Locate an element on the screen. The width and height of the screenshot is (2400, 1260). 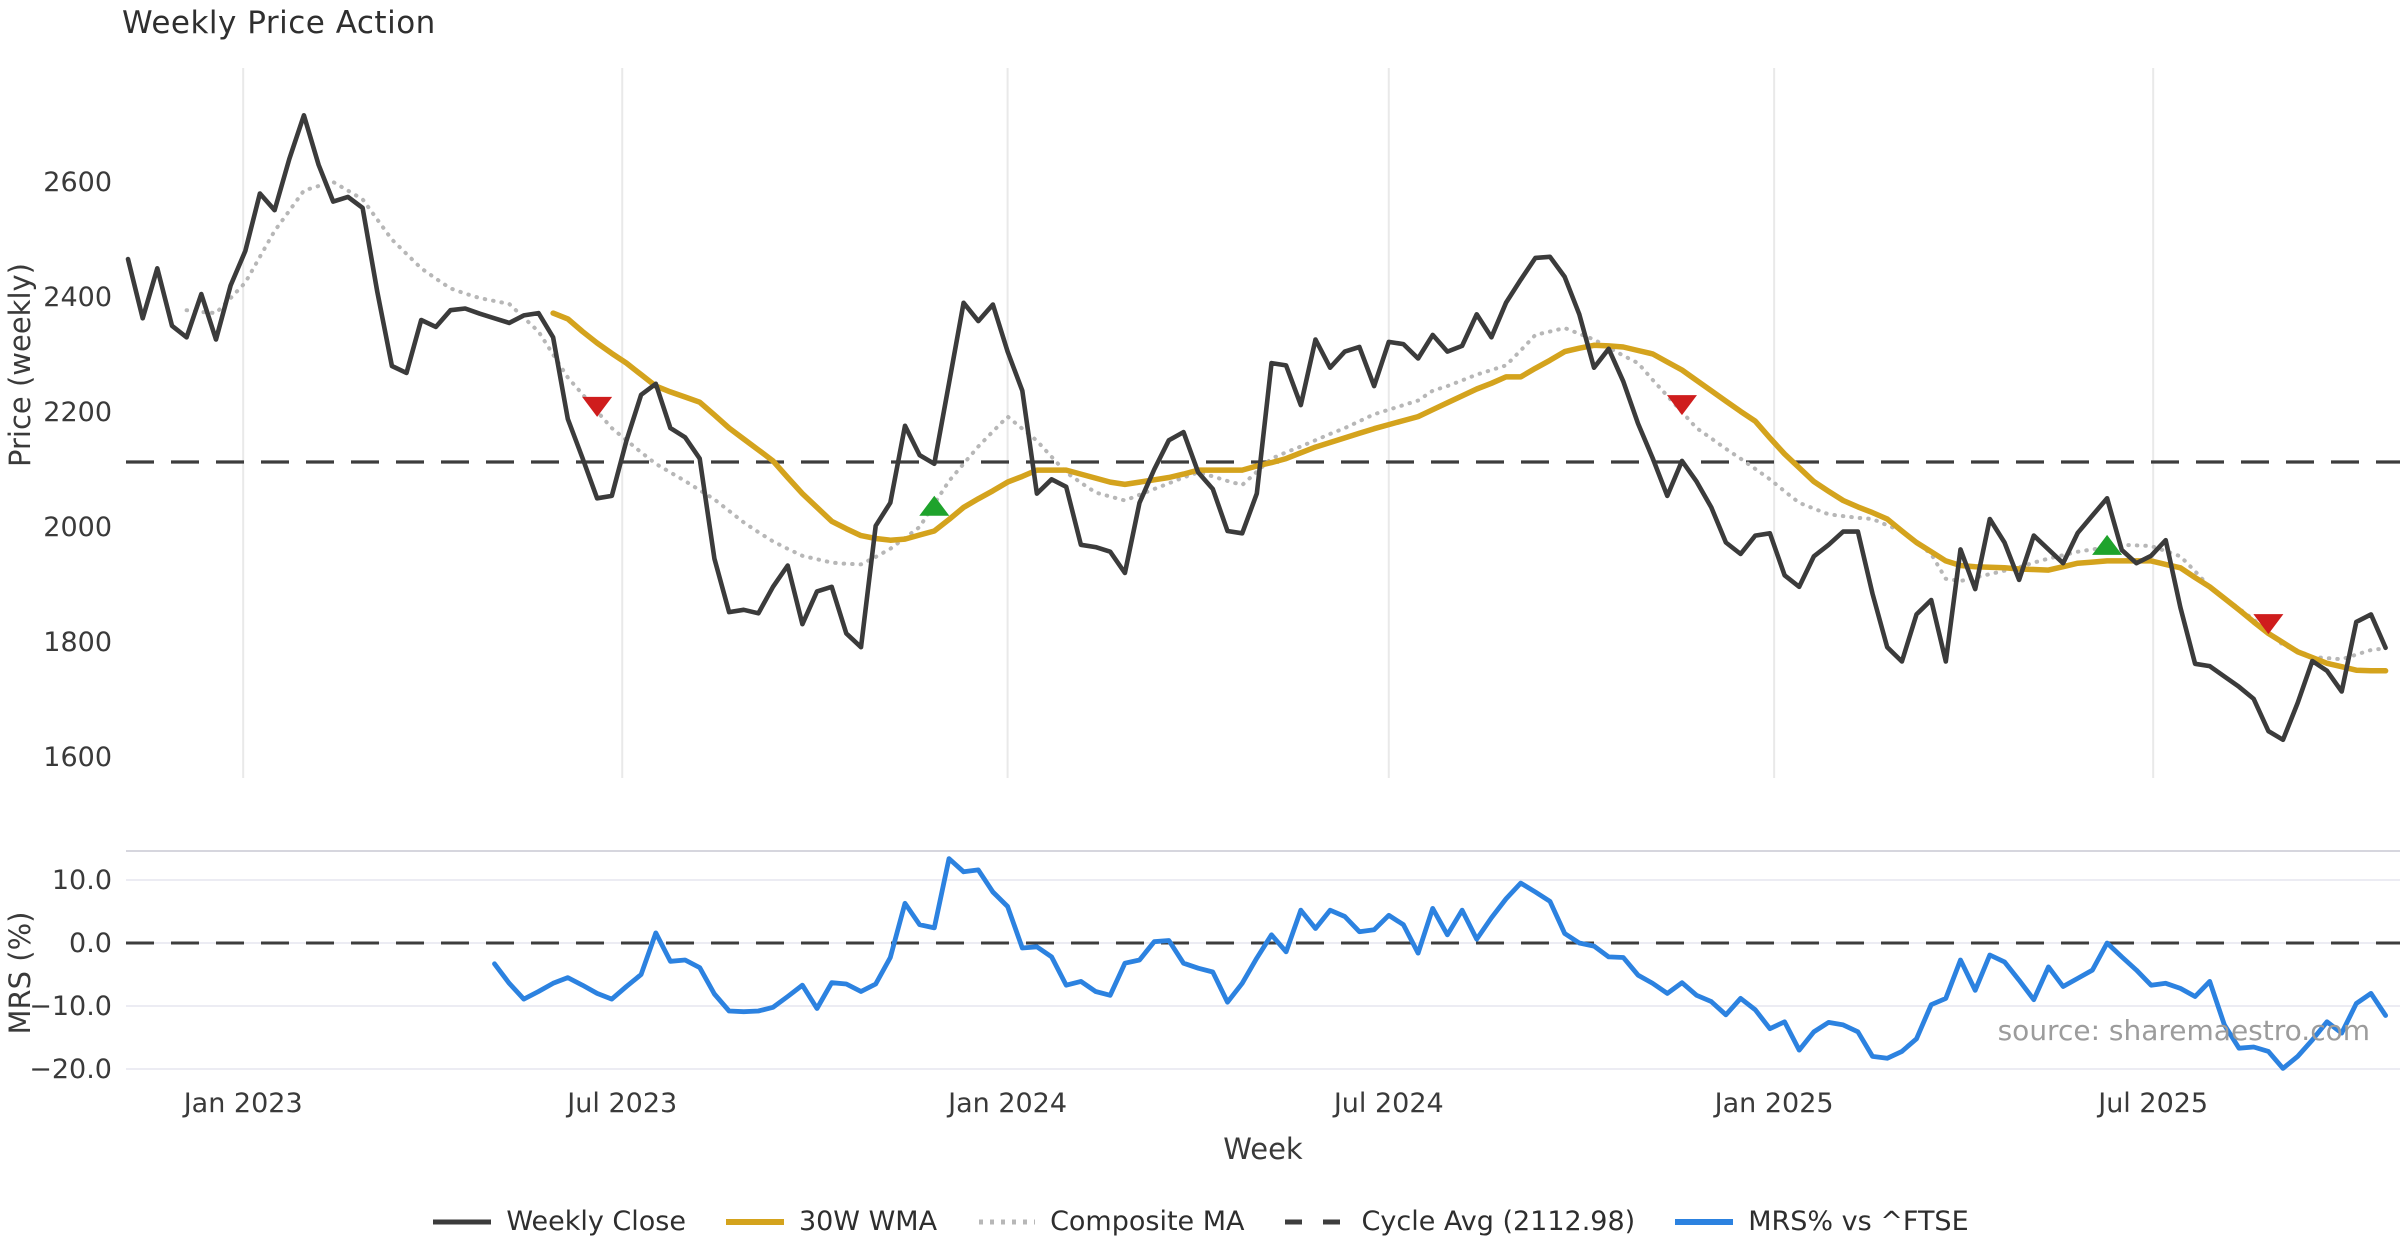
legend-label: 30W WMA is located at coordinates (868, 1221).